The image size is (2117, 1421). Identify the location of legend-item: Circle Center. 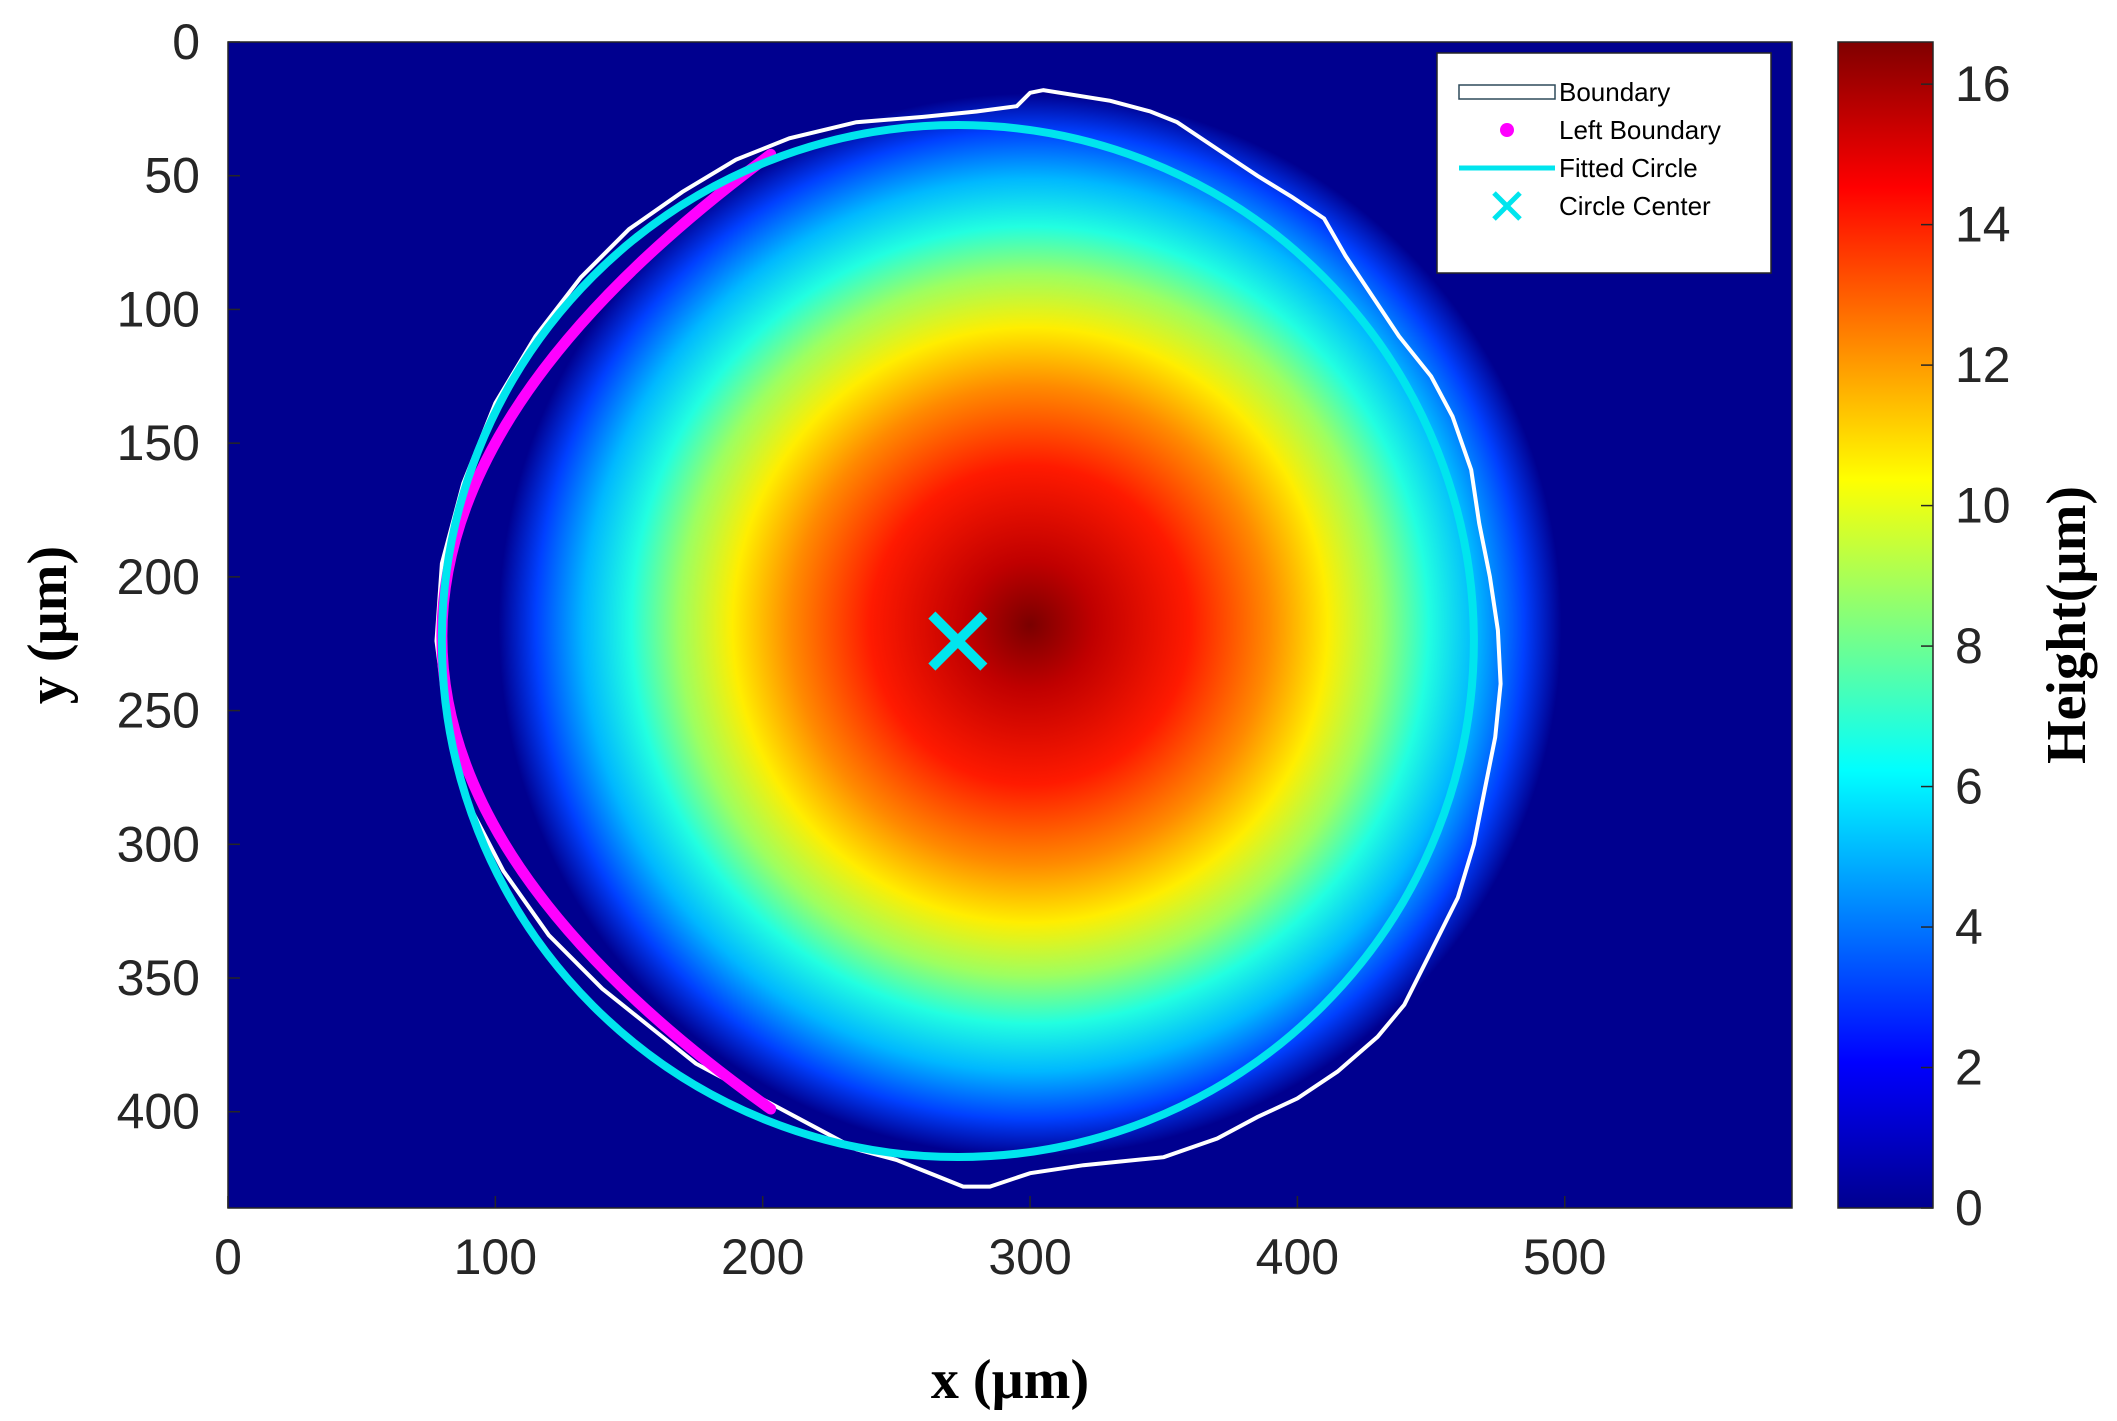
(1601, 206).